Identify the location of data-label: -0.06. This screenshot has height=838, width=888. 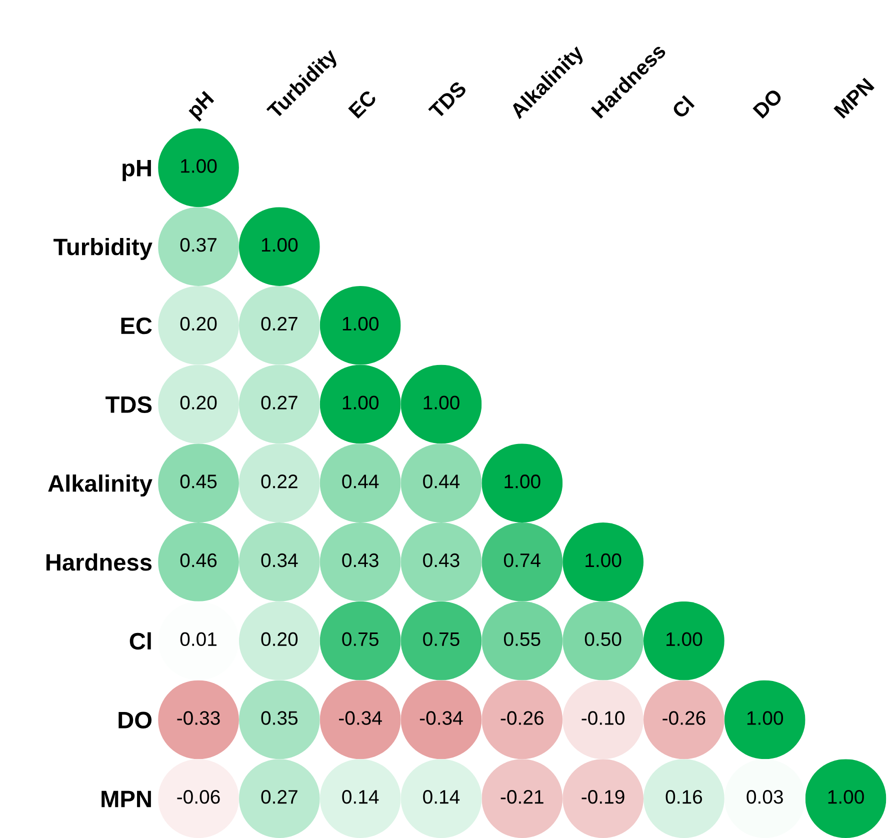
(198, 797).